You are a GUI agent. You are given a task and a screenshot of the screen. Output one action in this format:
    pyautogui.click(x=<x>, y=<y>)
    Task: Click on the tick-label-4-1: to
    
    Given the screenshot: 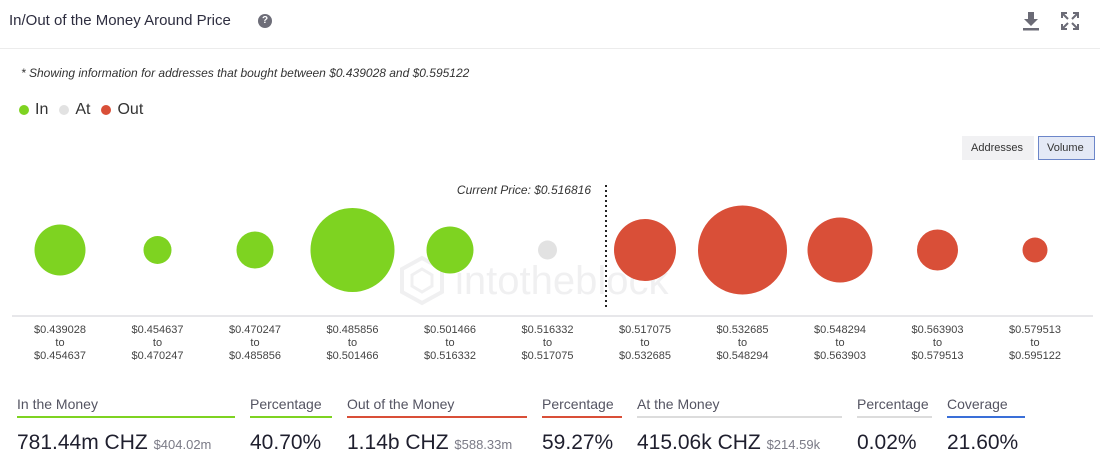 What is the action you would take?
    pyautogui.click(x=449, y=343)
    